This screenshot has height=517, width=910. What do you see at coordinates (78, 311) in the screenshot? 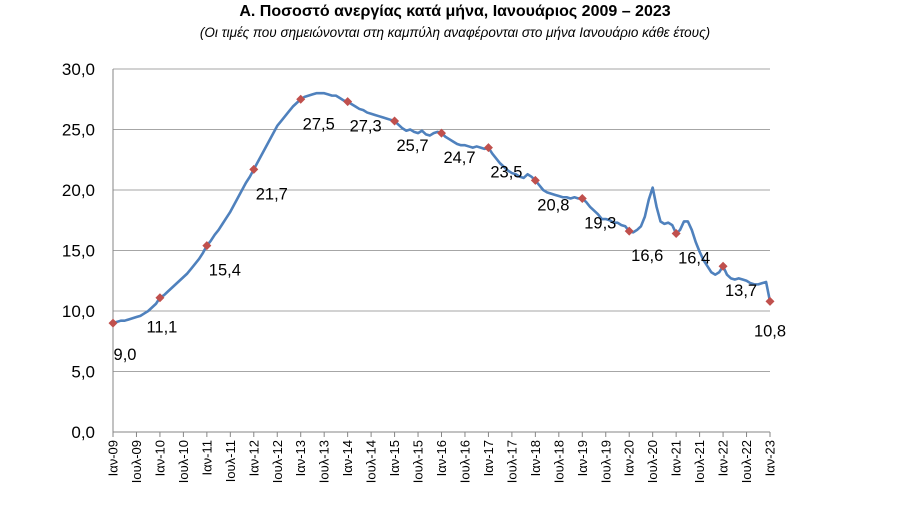
I see `y-tick-label: 10,0` at bounding box center [78, 311].